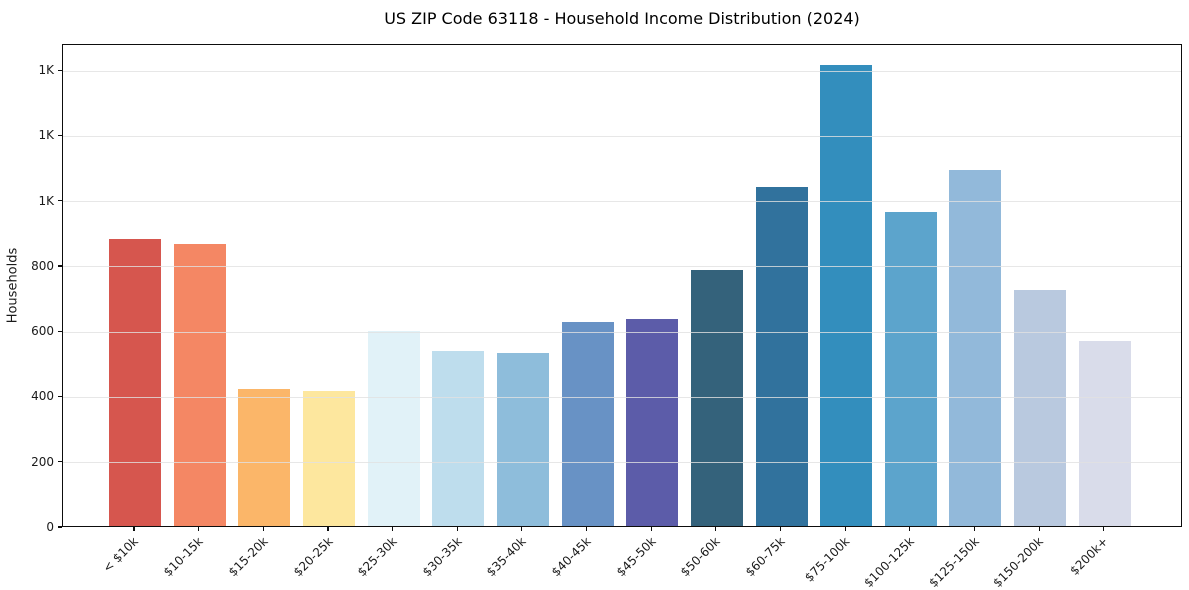  What do you see at coordinates (953, 562) in the screenshot?
I see `x-tick-label: $125-150k` at bounding box center [953, 562].